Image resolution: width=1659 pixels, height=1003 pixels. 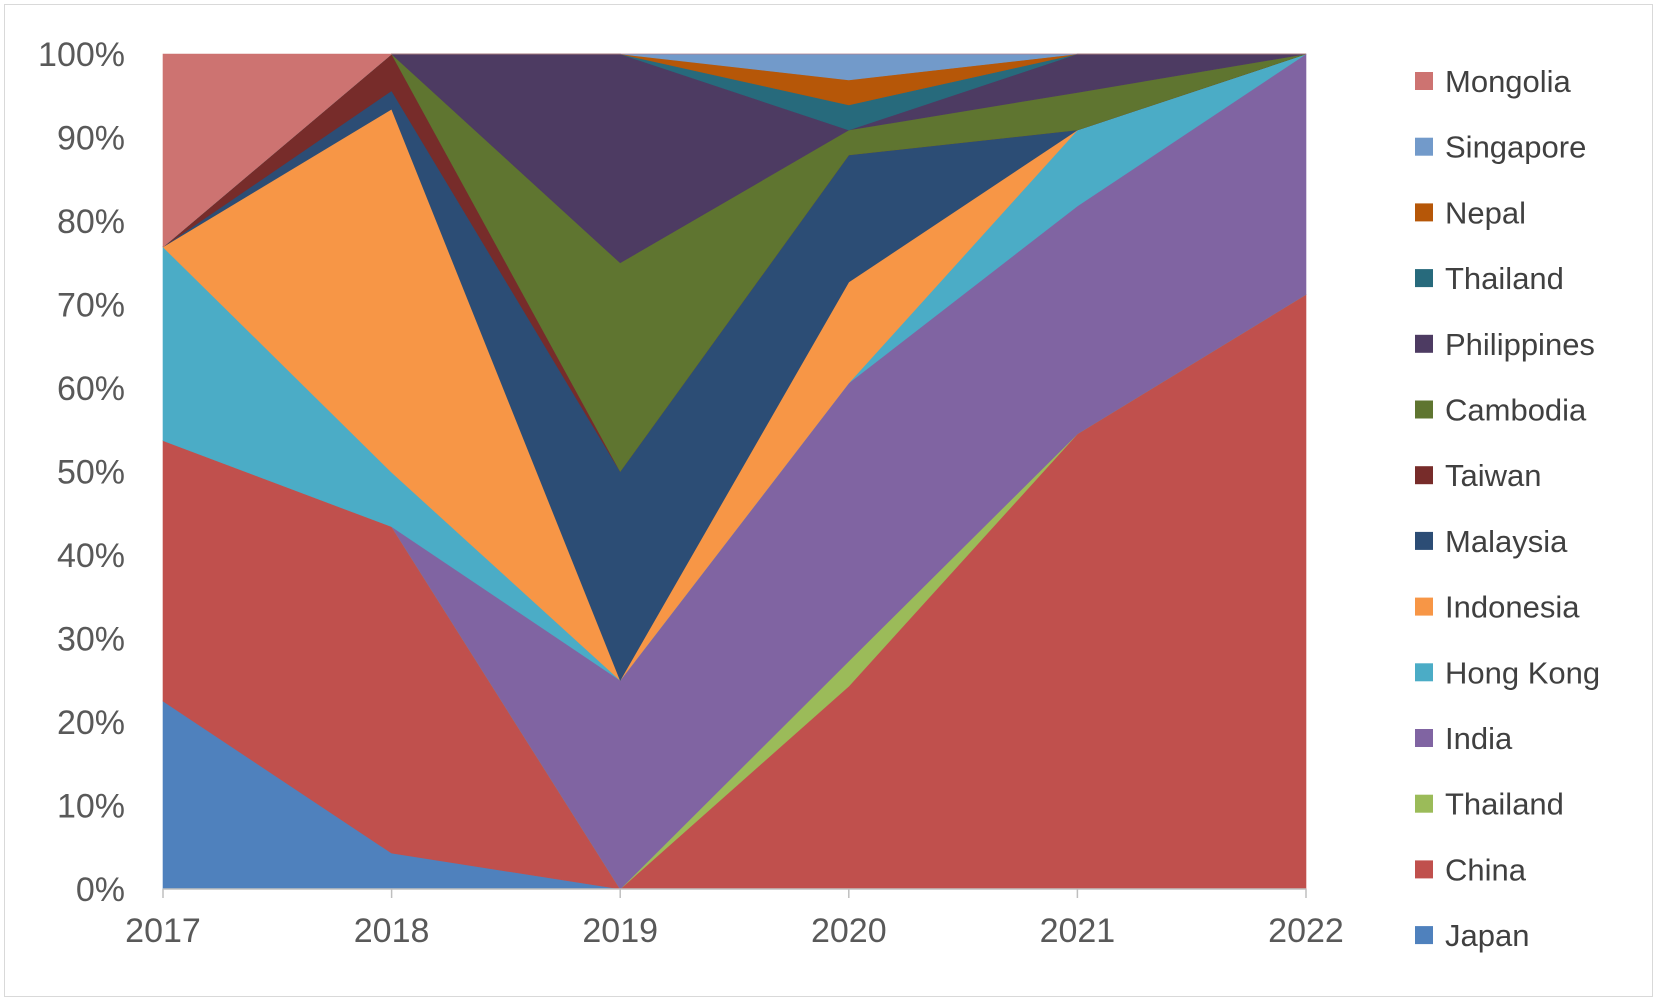 What do you see at coordinates (1493, 475) in the screenshot?
I see `legend-label: Taiwan` at bounding box center [1493, 475].